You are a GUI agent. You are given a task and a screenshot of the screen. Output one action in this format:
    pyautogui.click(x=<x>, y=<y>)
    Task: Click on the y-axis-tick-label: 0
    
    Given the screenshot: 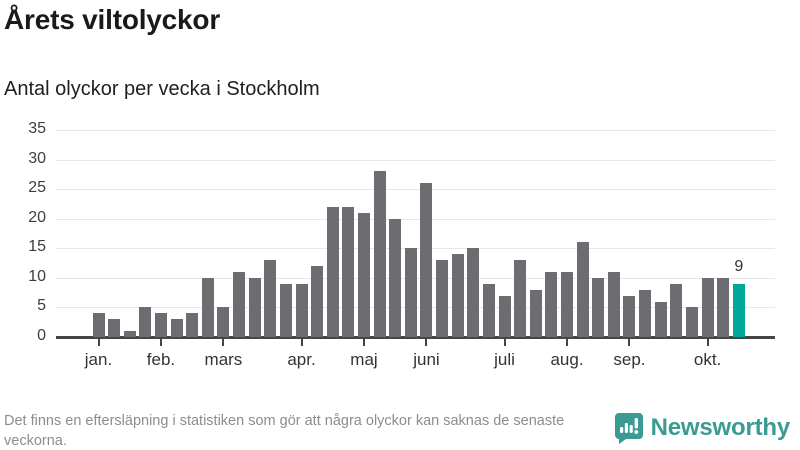 What is the action you would take?
    pyautogui.click(x=41, y=335)
    